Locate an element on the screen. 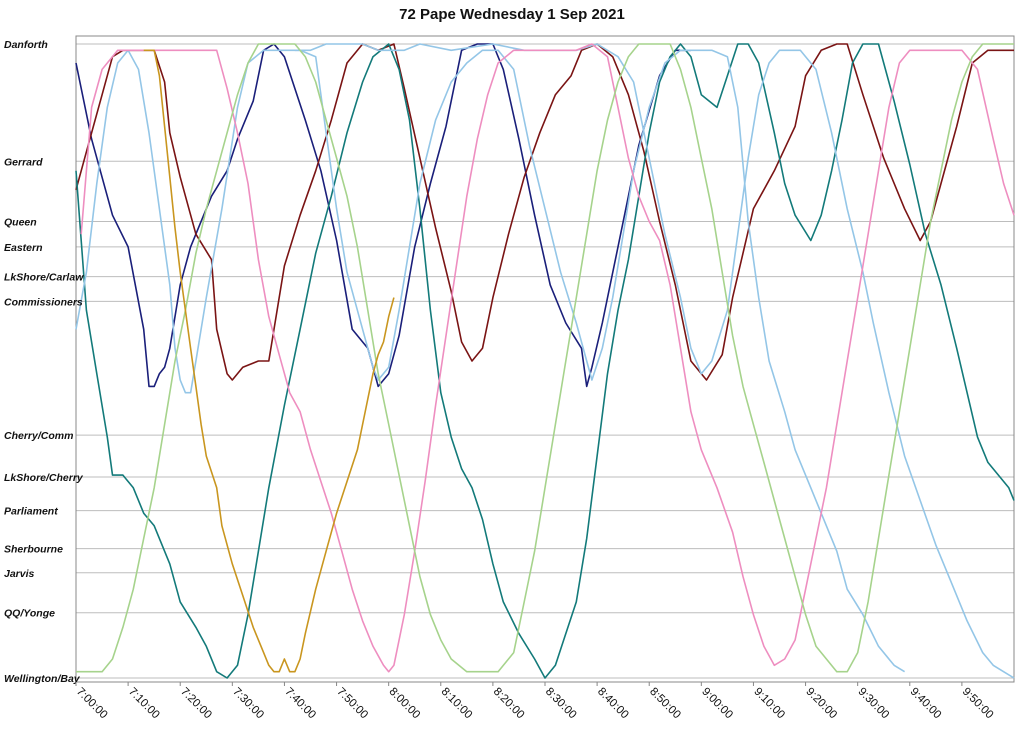 The width and height of the screenshot is (1024, 745). stop-label: Danforth is located at coordinates (26, 45).